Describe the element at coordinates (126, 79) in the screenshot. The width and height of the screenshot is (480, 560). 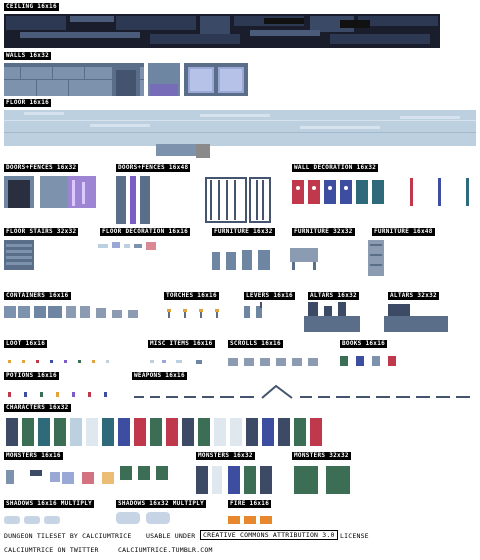
I see `wall-tiles` at that location.